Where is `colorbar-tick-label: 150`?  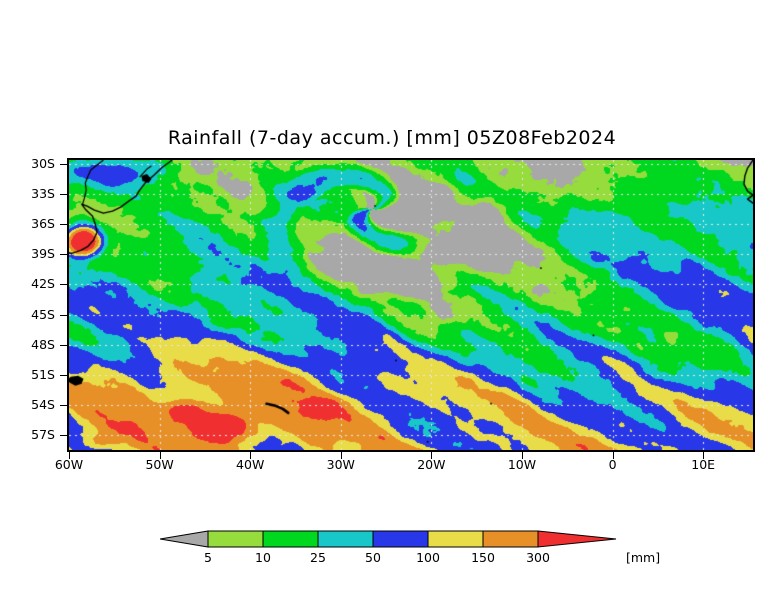
colorbar-tick-label: 150 is located at coordinates (483, 557).